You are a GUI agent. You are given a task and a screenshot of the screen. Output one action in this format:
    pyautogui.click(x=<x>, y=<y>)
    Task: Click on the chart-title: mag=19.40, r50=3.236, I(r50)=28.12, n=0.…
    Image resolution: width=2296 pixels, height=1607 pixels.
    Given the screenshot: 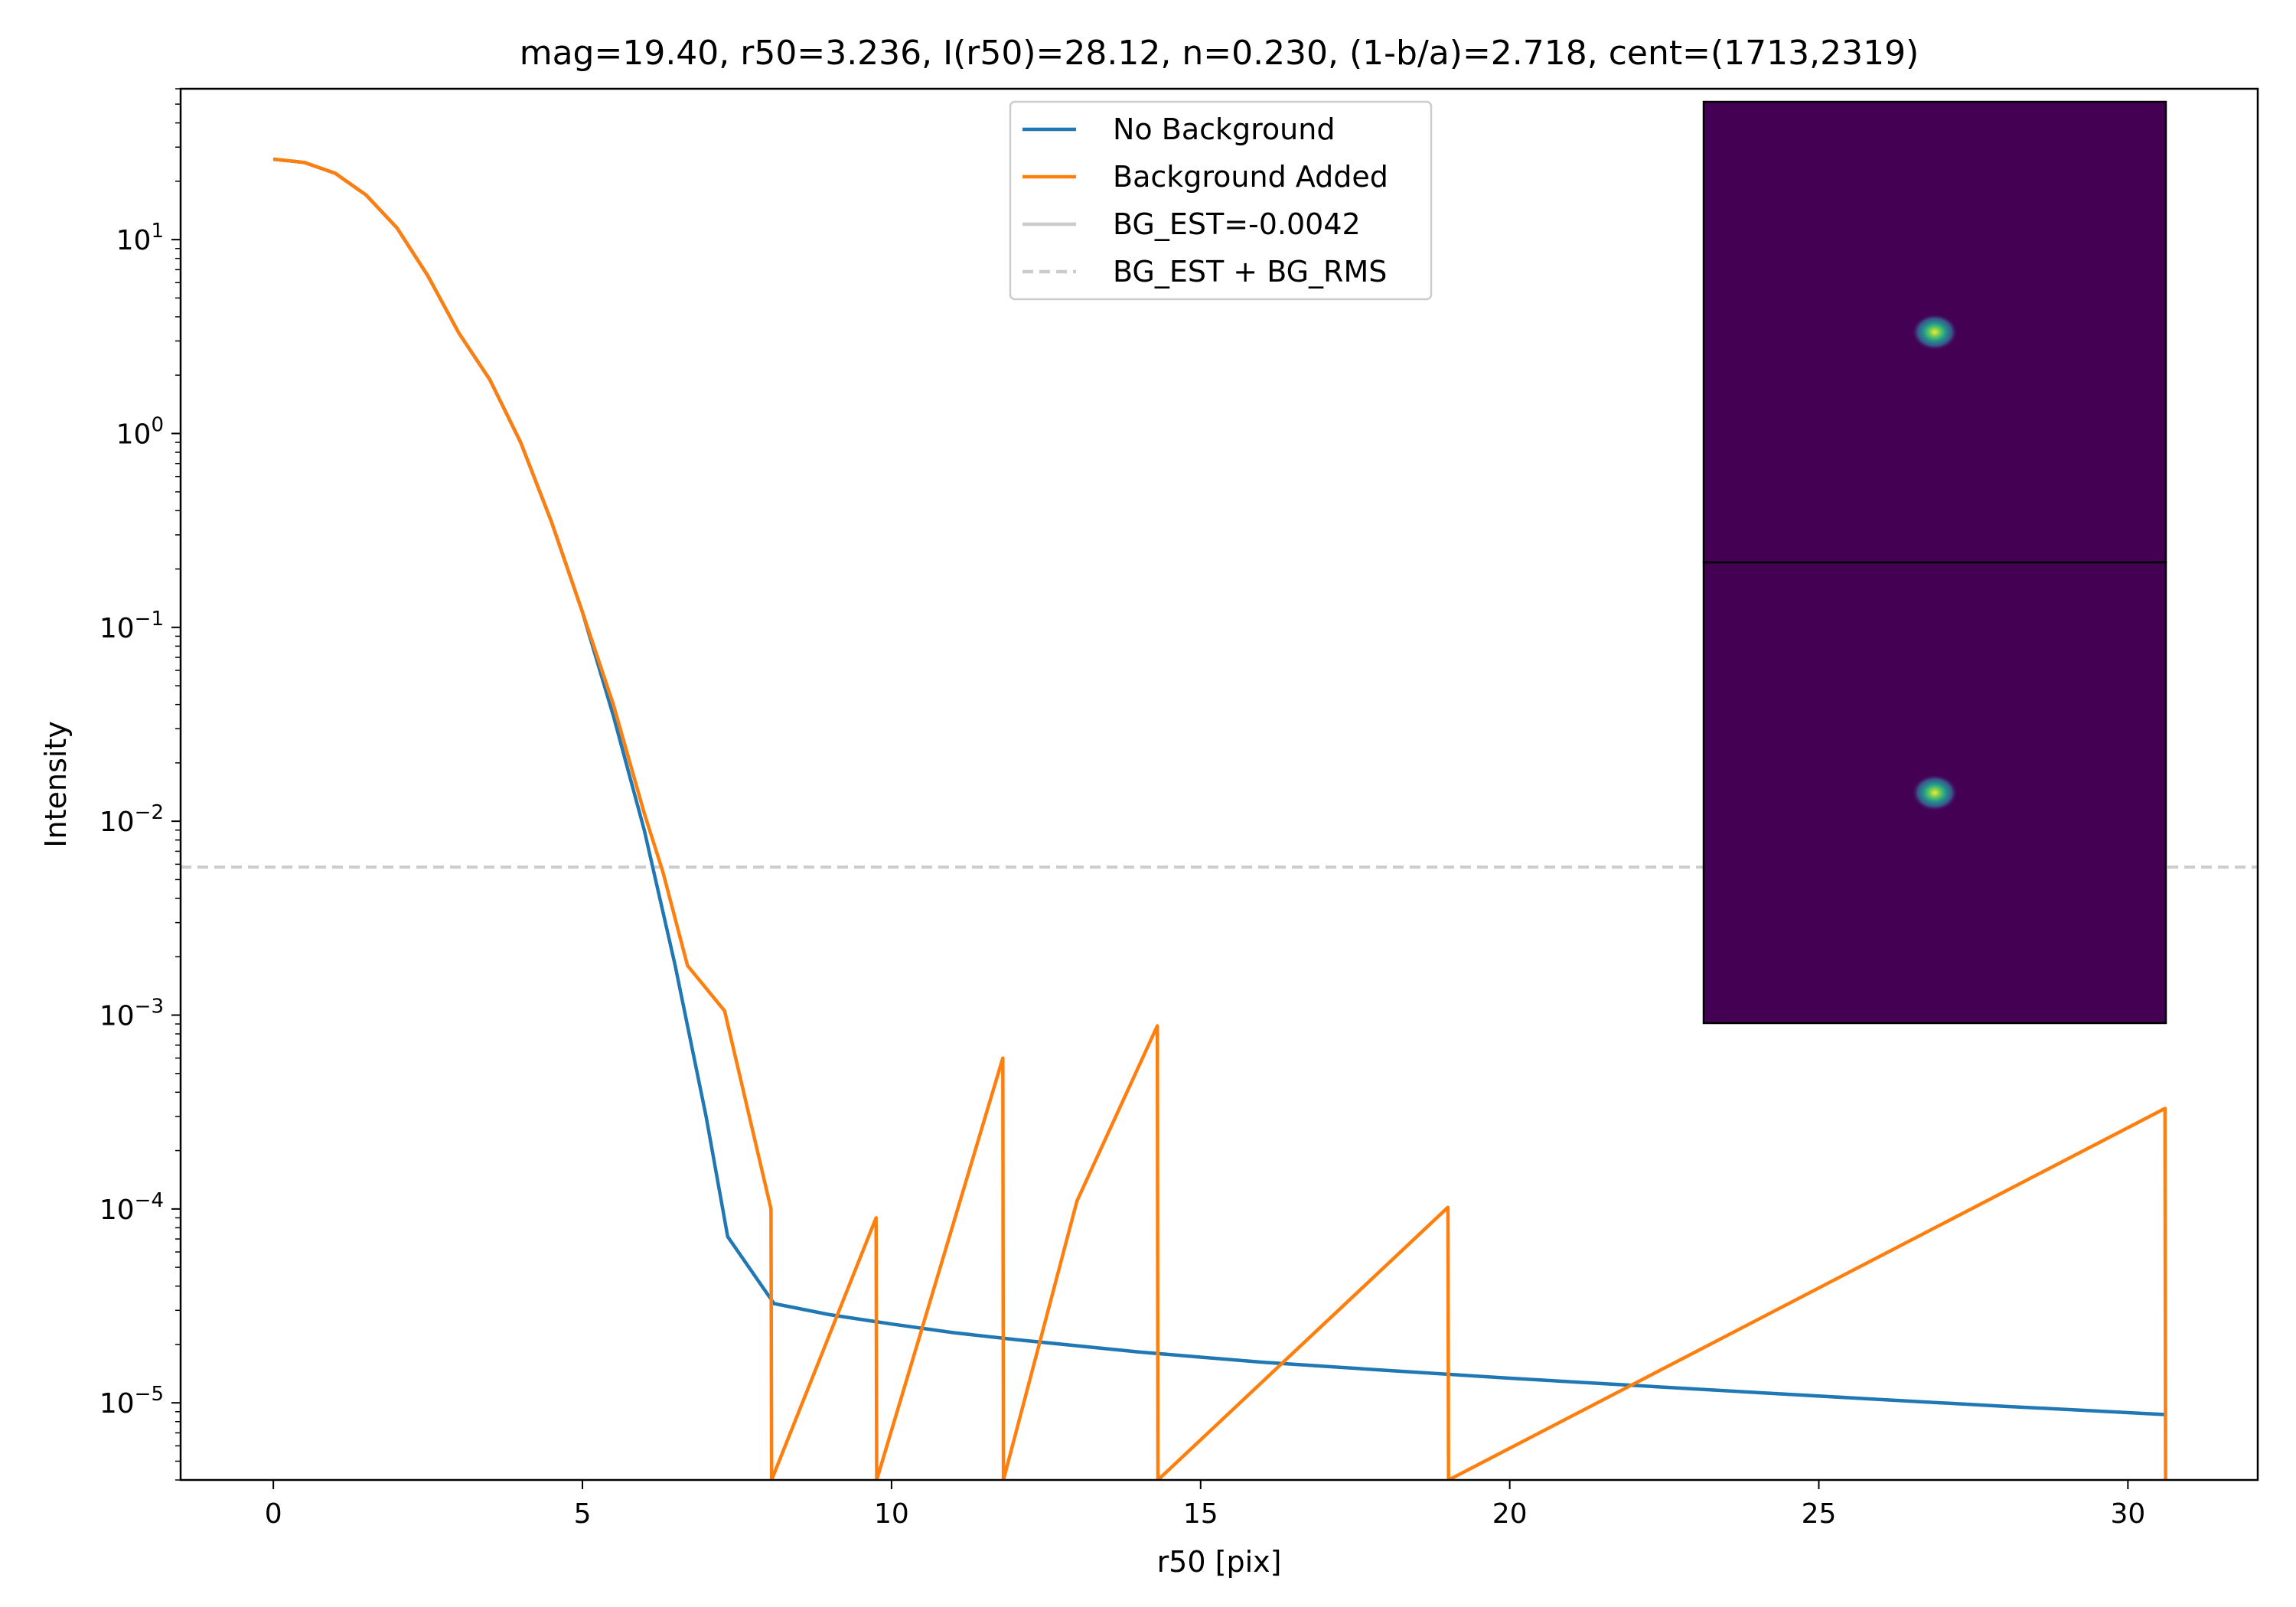 What is the action you would take?
    pyautogui.click(x=1219, y=53)
    